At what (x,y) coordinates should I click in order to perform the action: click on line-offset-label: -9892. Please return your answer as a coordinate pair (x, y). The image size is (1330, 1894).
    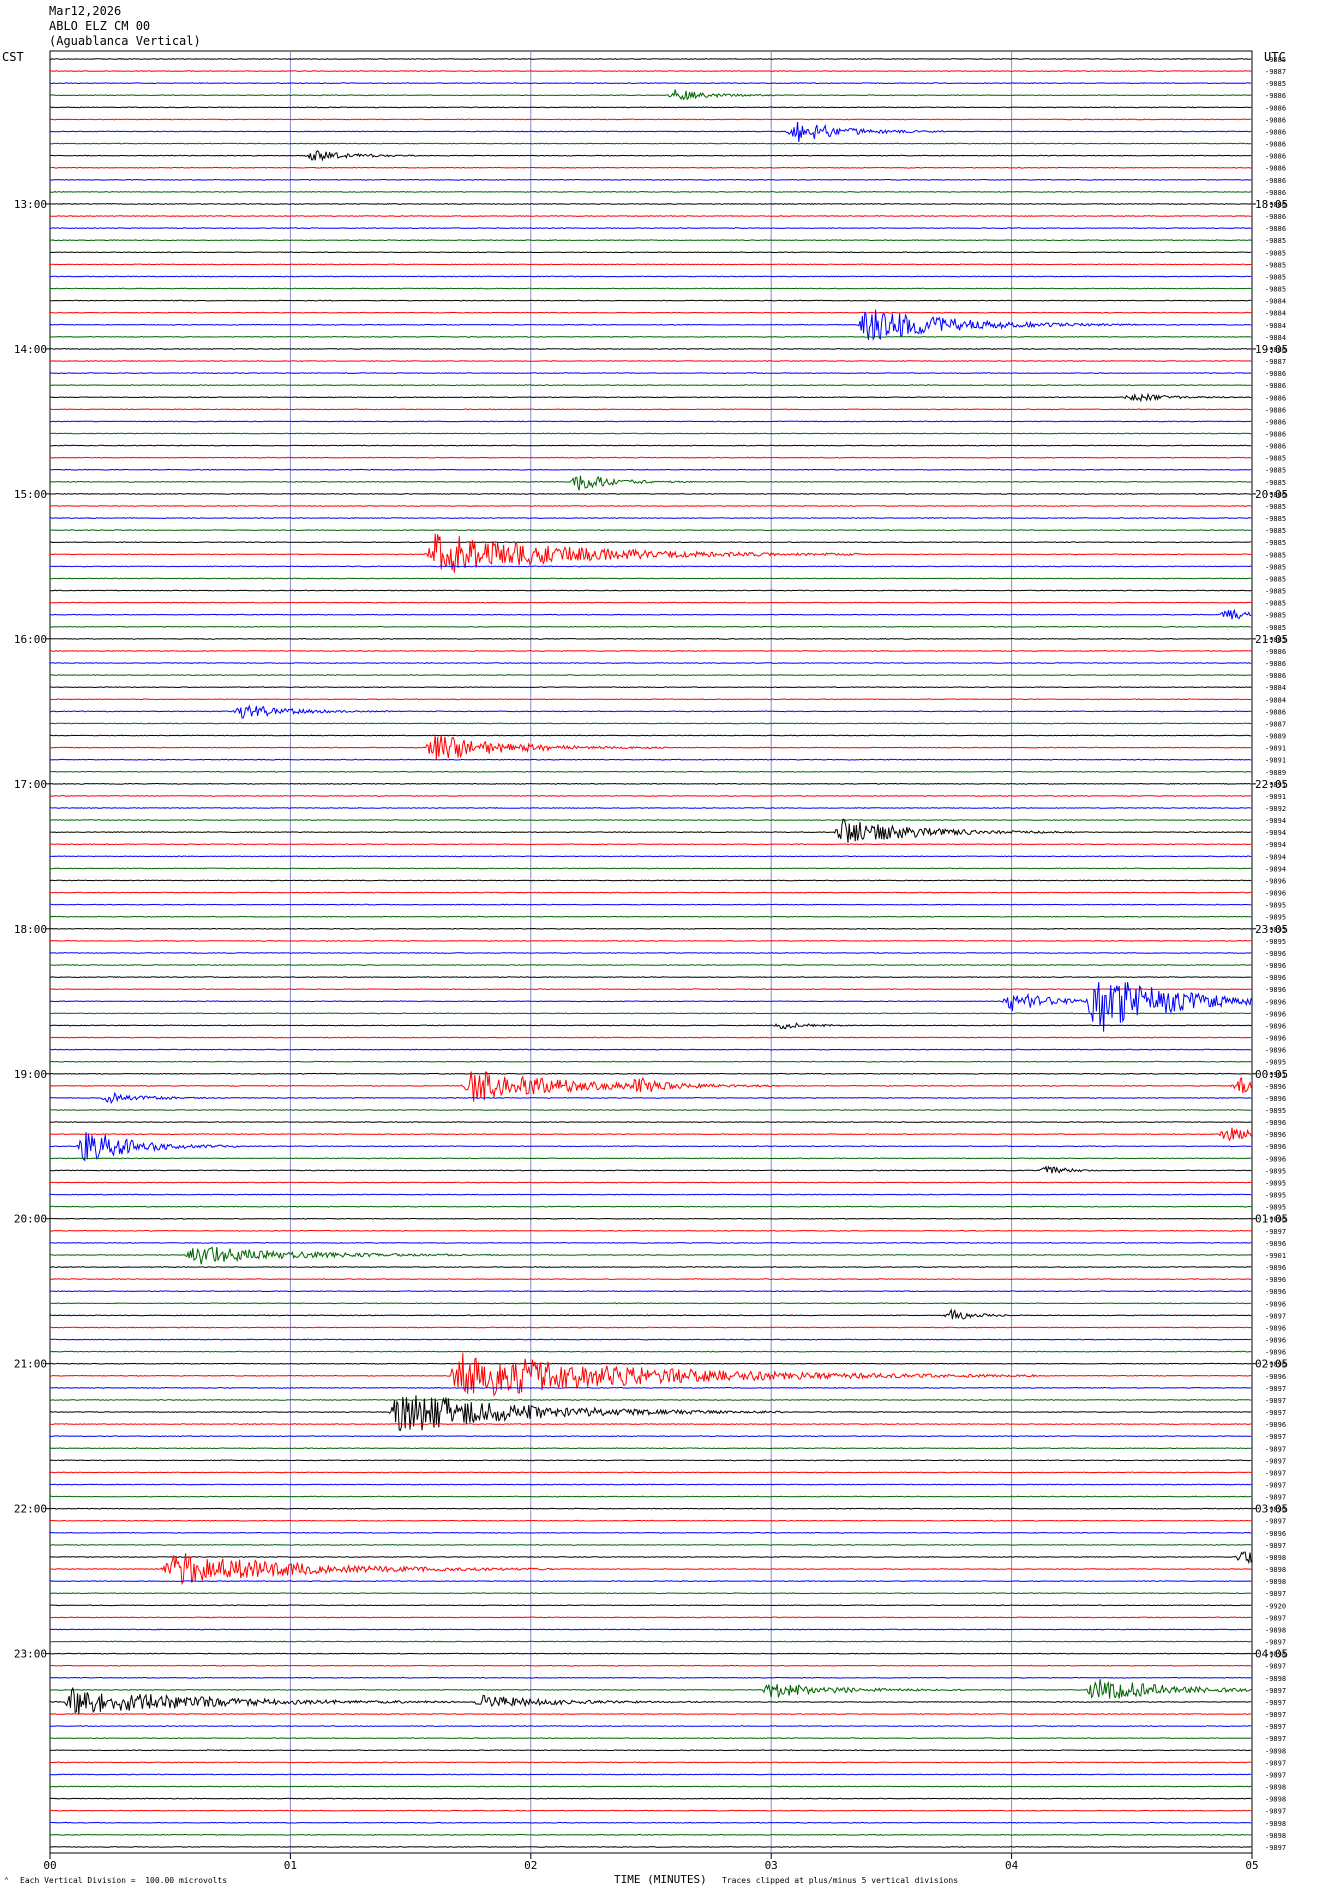
    Looking at the image, I should click on (1275, 809).